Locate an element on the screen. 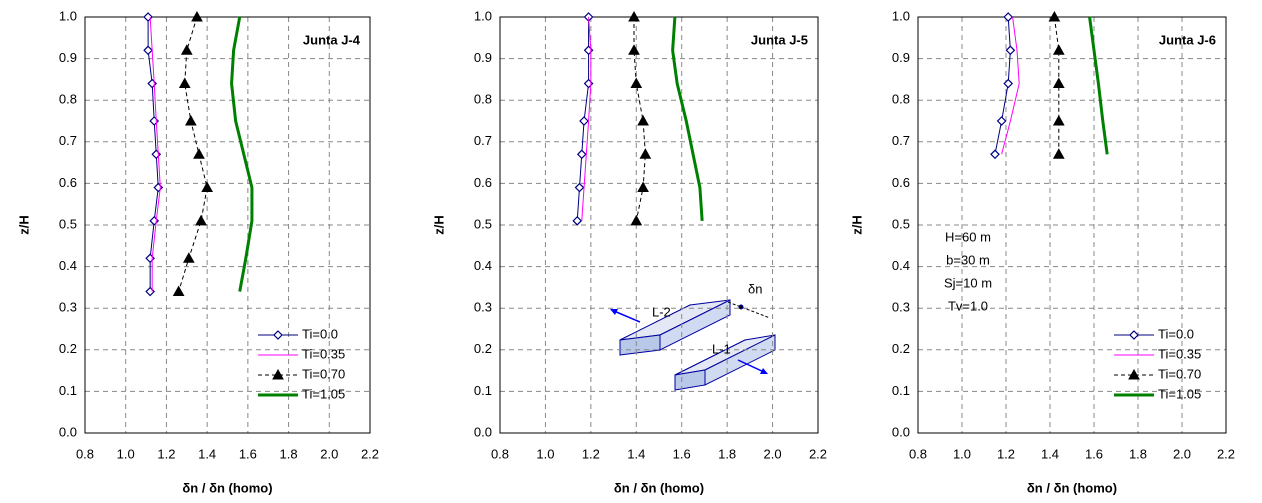  chart-title: Junta J-4 is located at coordinates (332, 39).